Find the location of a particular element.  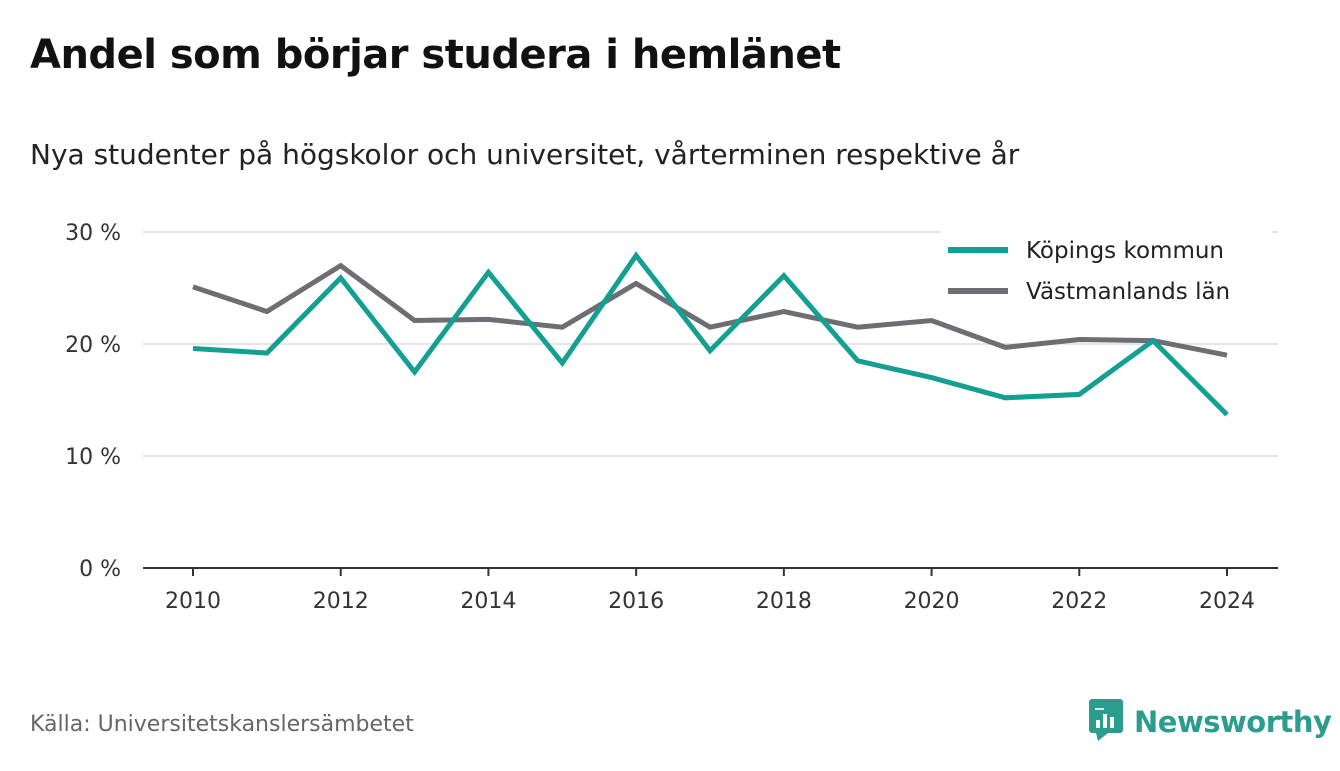

x-tick-label: 2018 is located at coordinates (784, 601).